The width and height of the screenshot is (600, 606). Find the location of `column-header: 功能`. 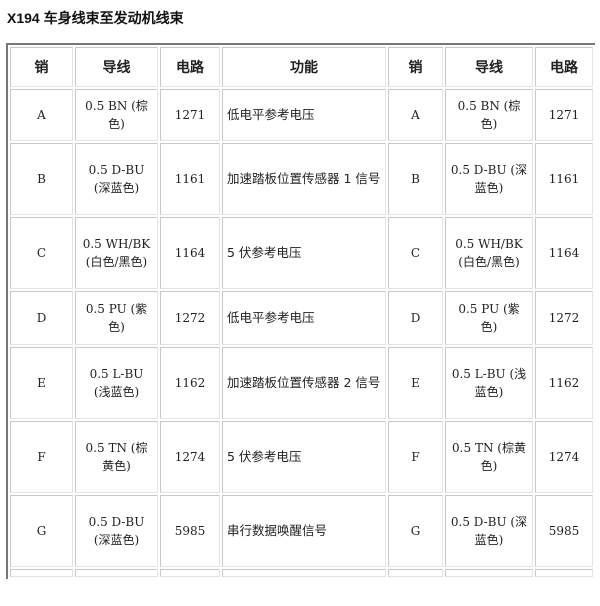

column-header: 功能 is located at coordinates (304, 67).